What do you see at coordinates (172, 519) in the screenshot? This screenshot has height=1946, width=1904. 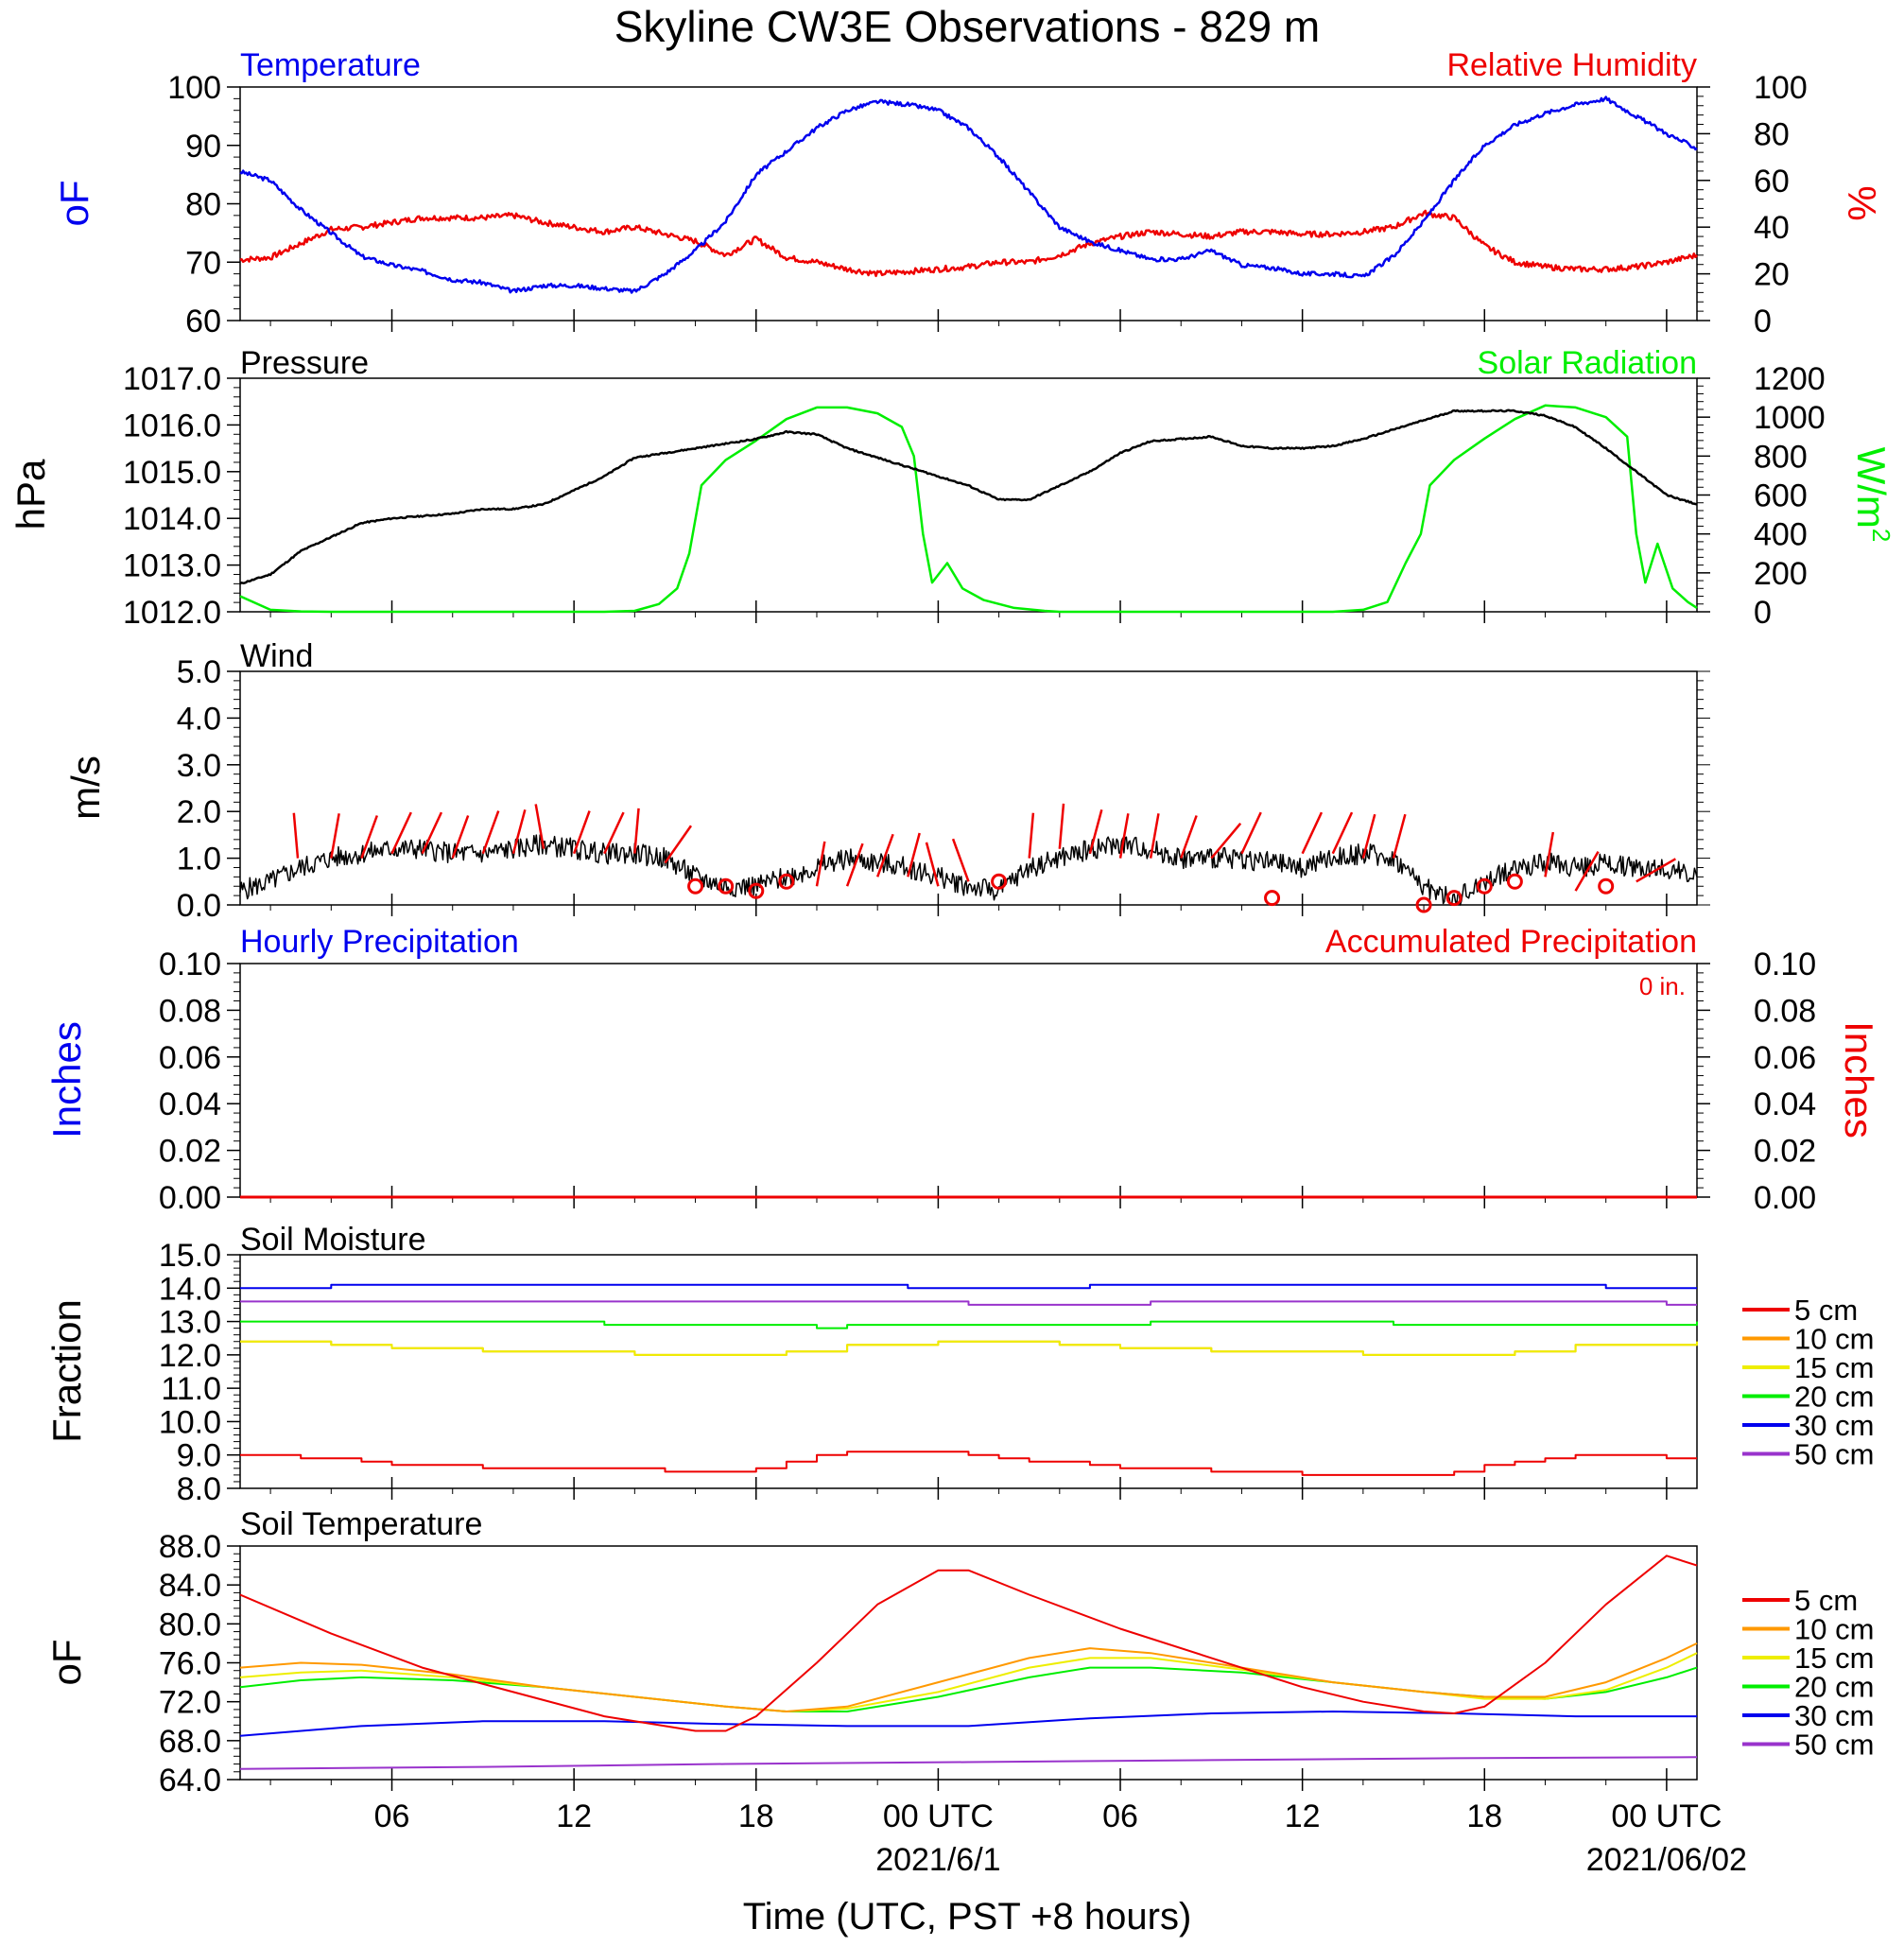 I see `y-tick-label: 1014.0` at bounding box center [172, 519].